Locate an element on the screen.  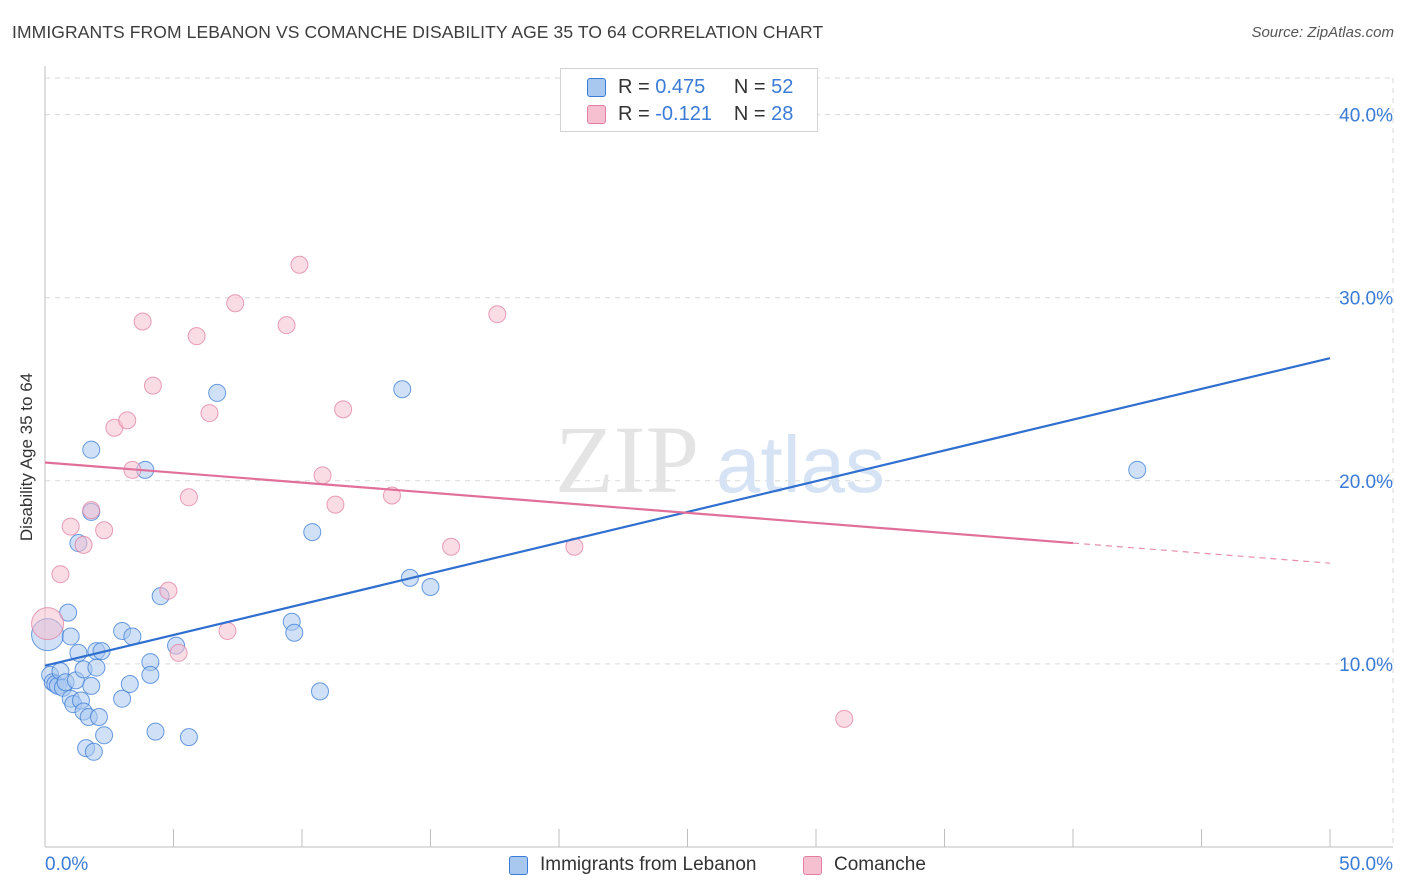
watermark-atlas: atlas is located at coordinates (800, 464).